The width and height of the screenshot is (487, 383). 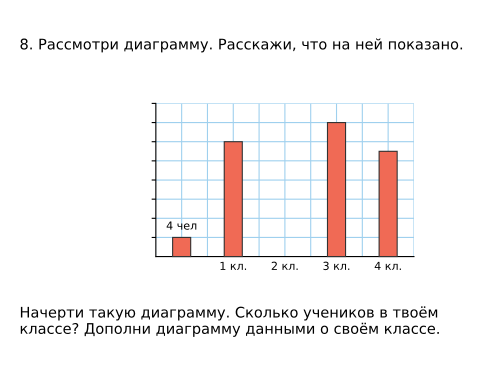 What do you see at coordinates (229, 321) in the screenshot?
I see `text: Начерти такую диаграмму. Сколько учеников в твоём классе? Дополни диаграмму данными о своём классе.` at bounding box center [229, 321].